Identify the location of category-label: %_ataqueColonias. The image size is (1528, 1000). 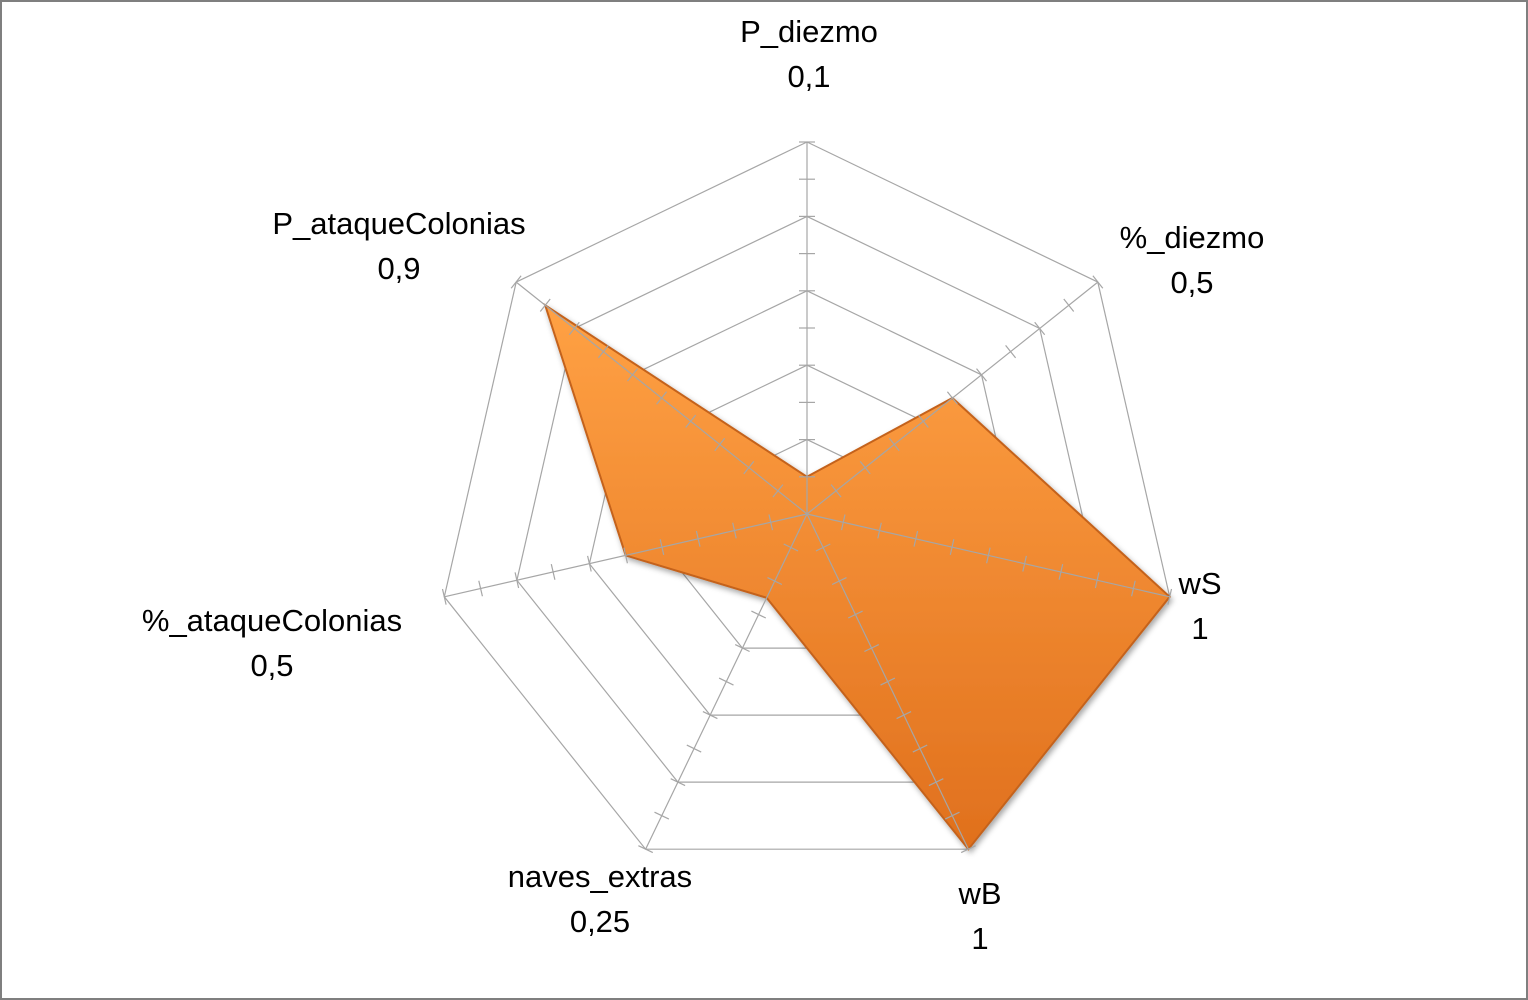
(272, 620).